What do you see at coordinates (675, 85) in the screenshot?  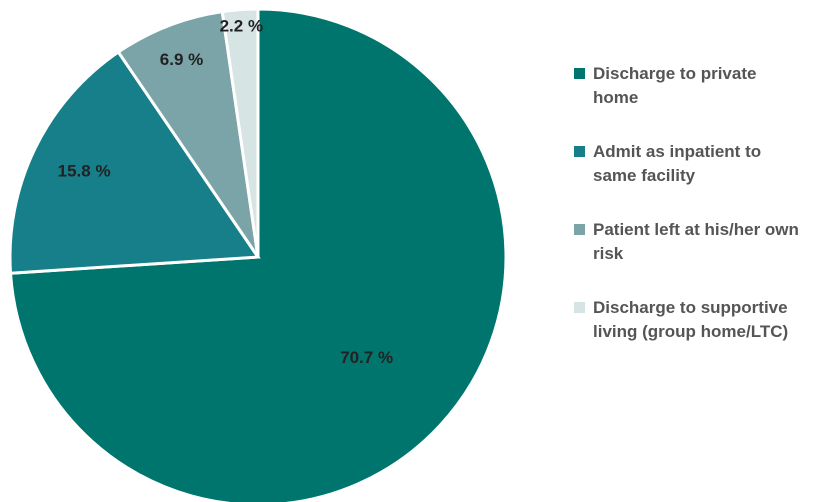 I see `legend-label: Discharge to private home` at bounding box center [675, 85].